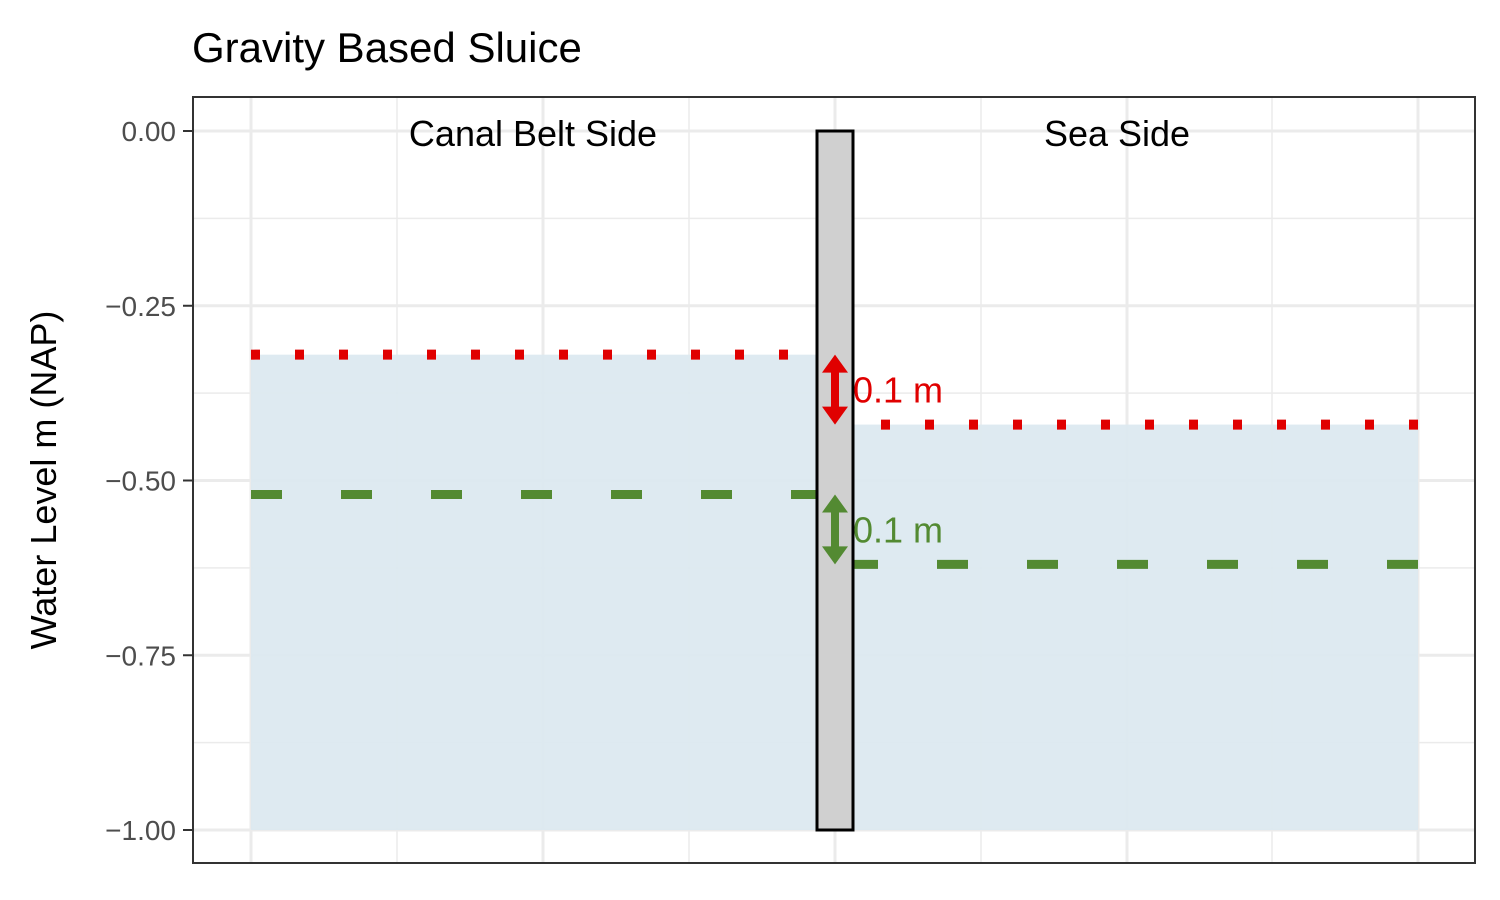 This screenshot has width=1500, height=900. I want to click on sluice-gate-rect, so click(835, 480).